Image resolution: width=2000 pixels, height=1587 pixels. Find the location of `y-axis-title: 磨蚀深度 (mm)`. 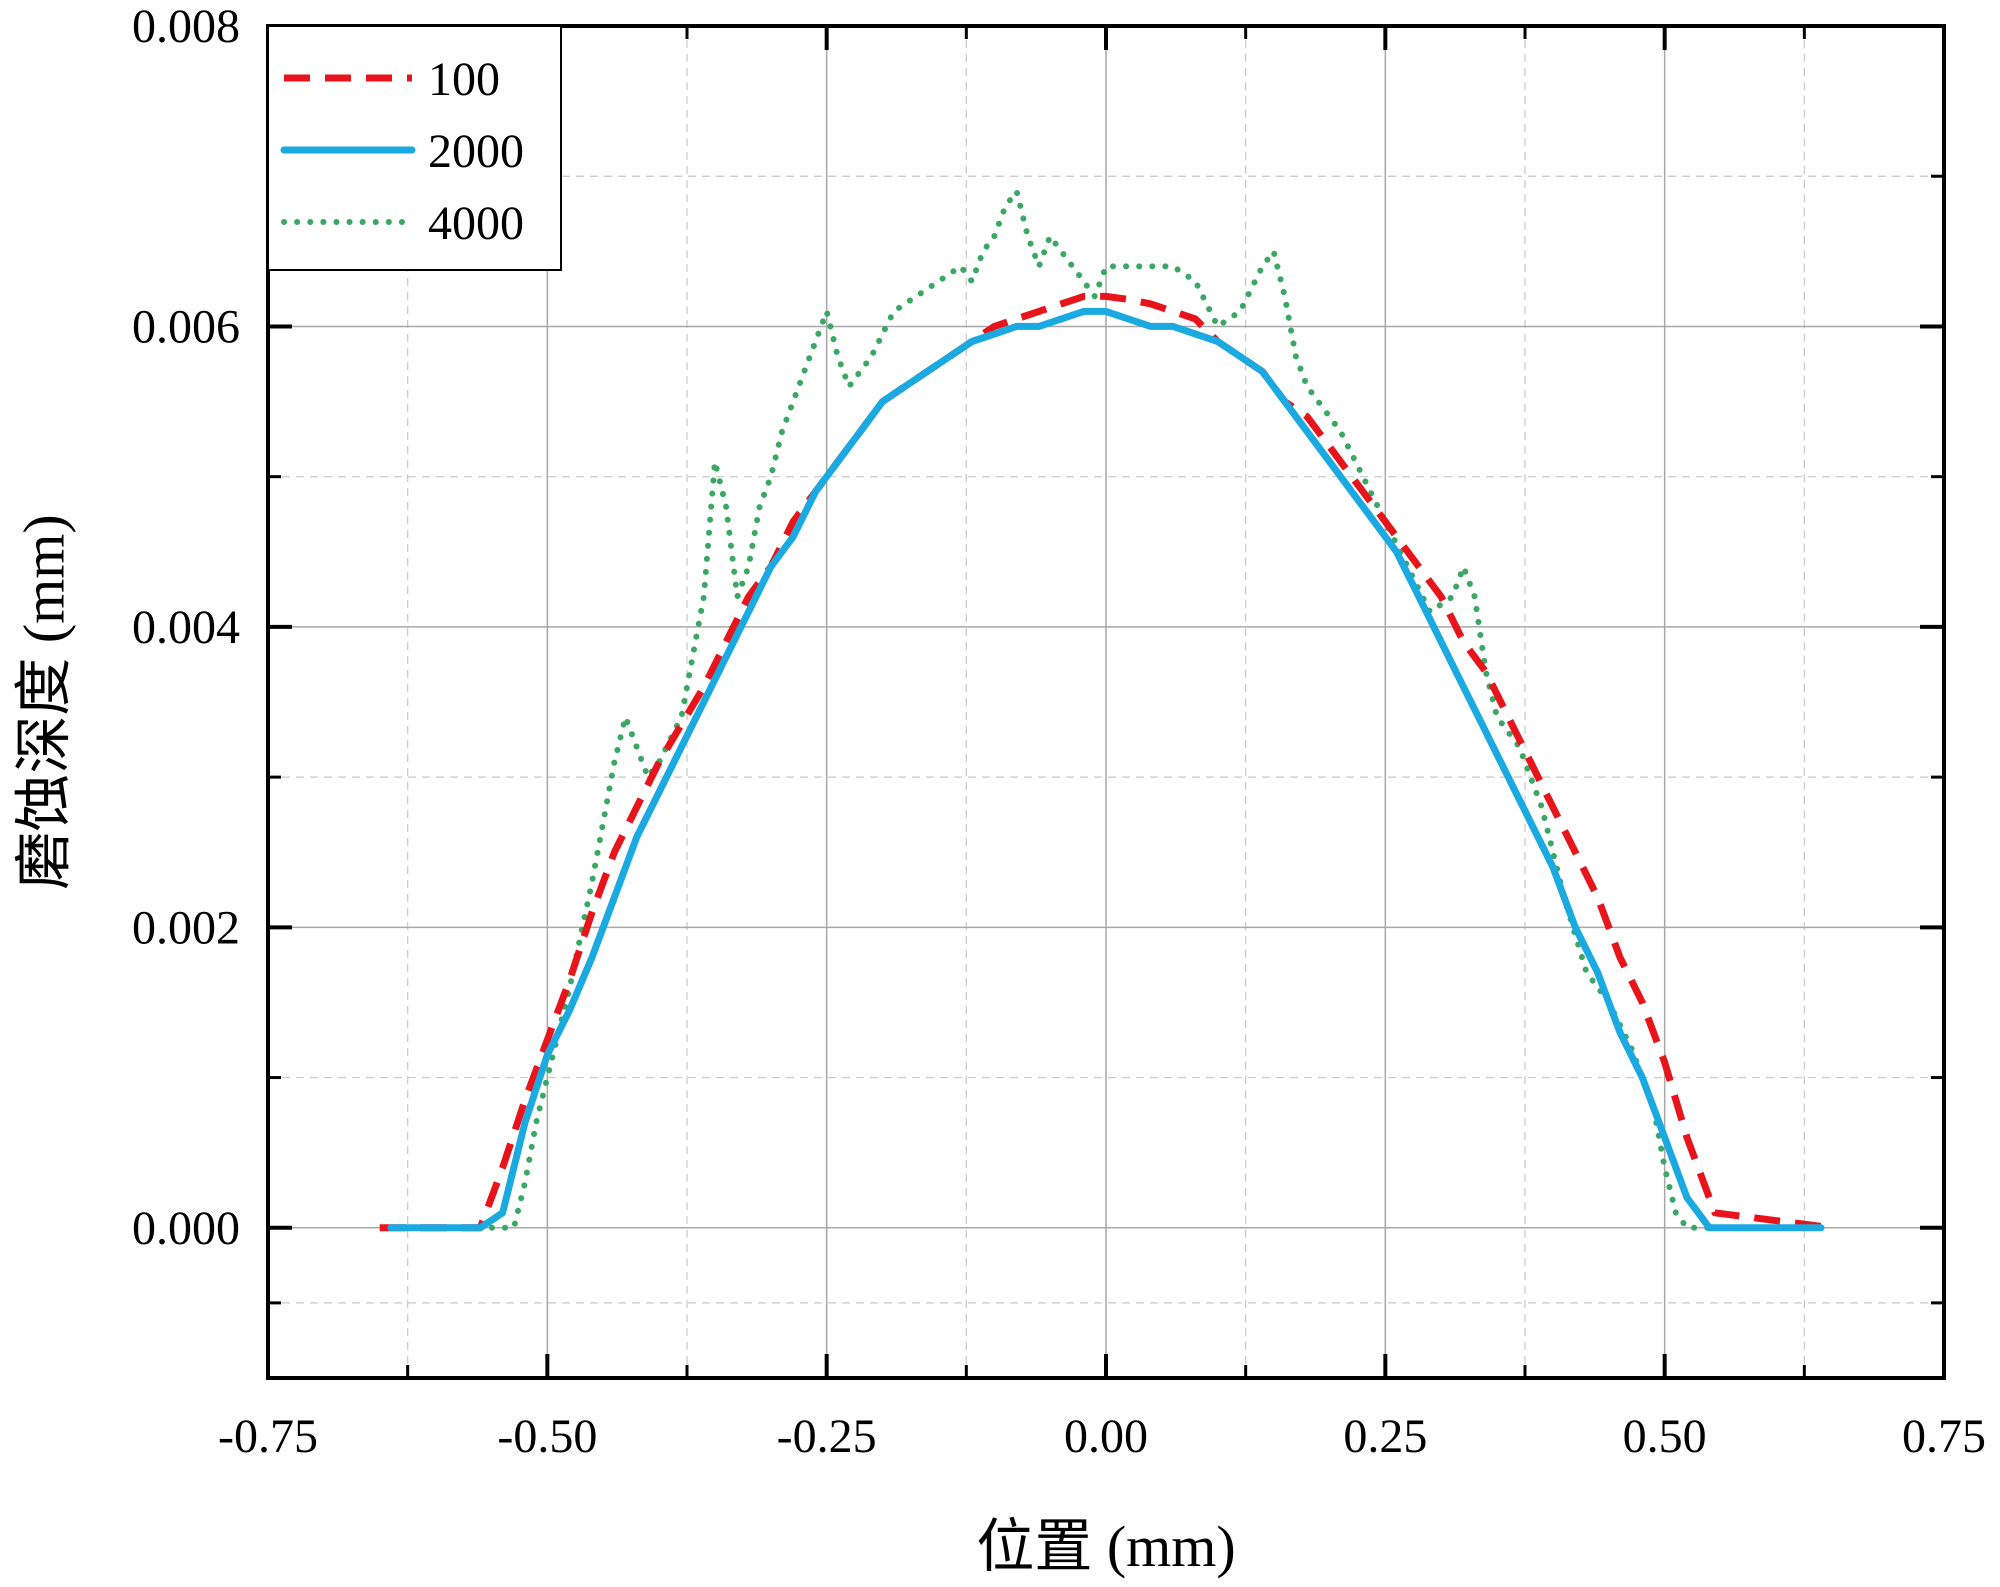

y-axis-title: 磨蚀深度 (mm) is located at coordinates (43, 701).